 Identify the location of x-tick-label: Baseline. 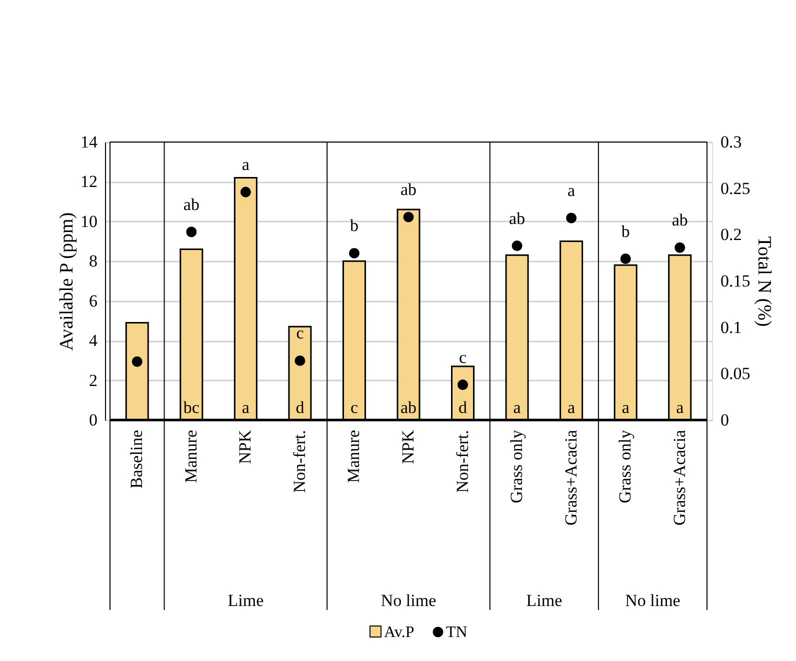
(136, 459).